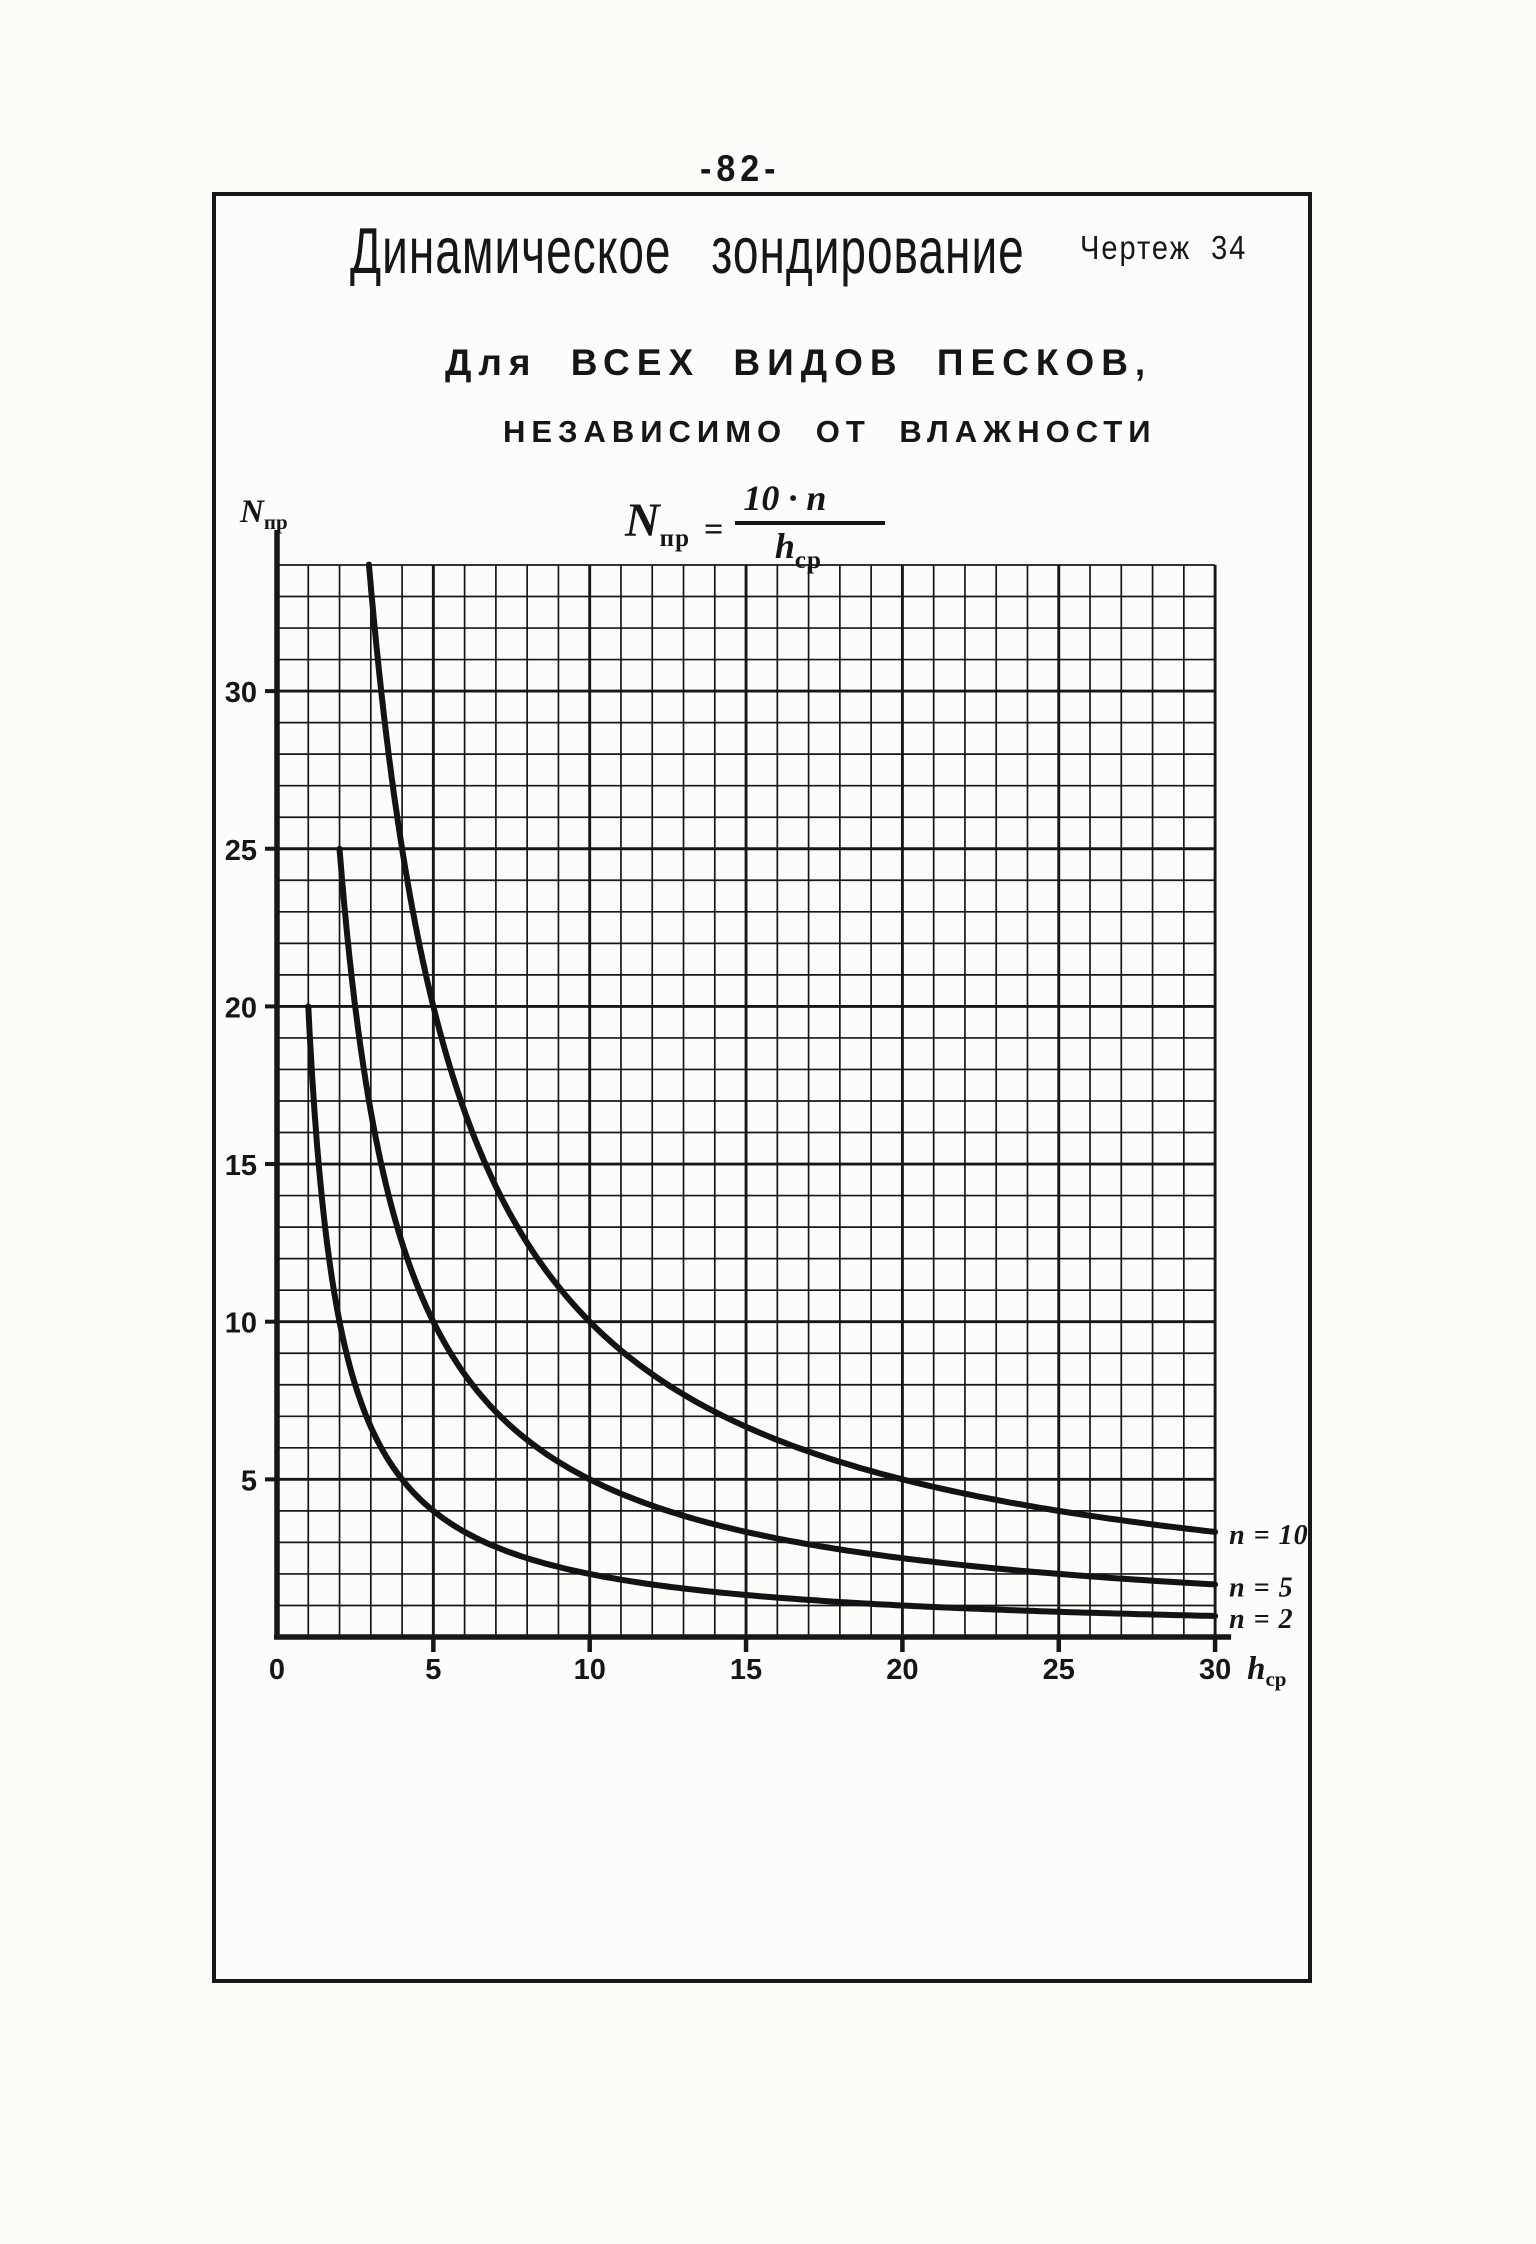 Image resolution: width=1536 pixels, height=2244 pixels. Describe the element at coordinates (241, 1324) in the screenshot. I see `y-tick-label: 10` at that location.